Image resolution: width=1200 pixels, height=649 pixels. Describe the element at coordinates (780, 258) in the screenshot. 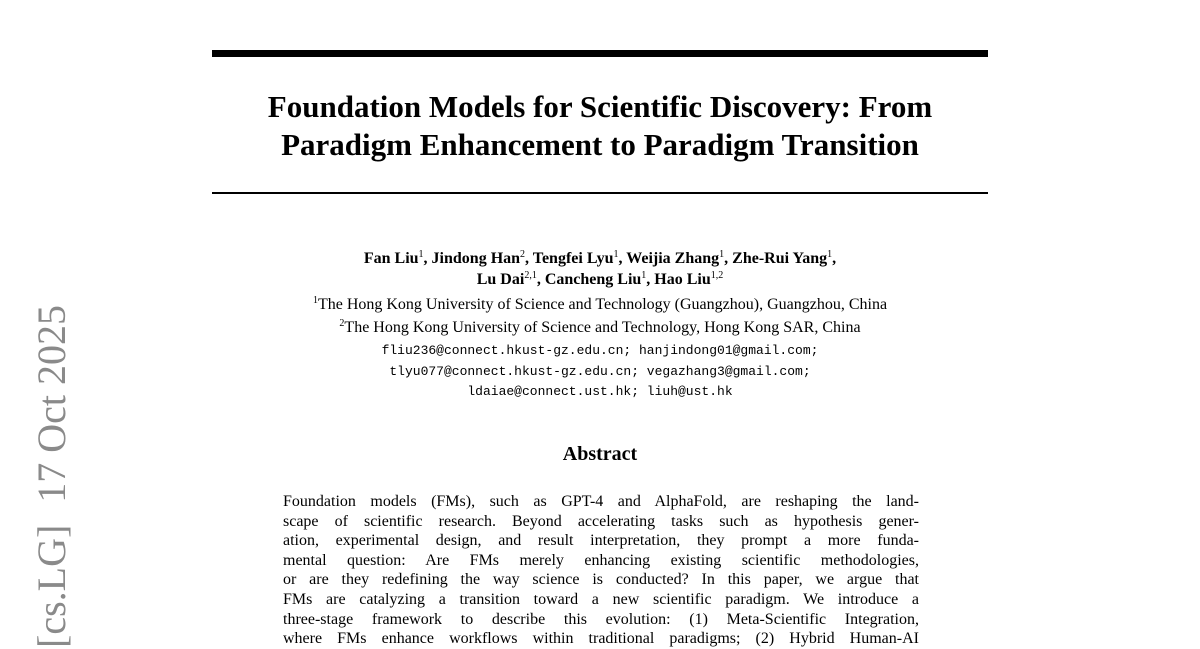

I see `author-name: Zhe-Rui Yang` at that location.